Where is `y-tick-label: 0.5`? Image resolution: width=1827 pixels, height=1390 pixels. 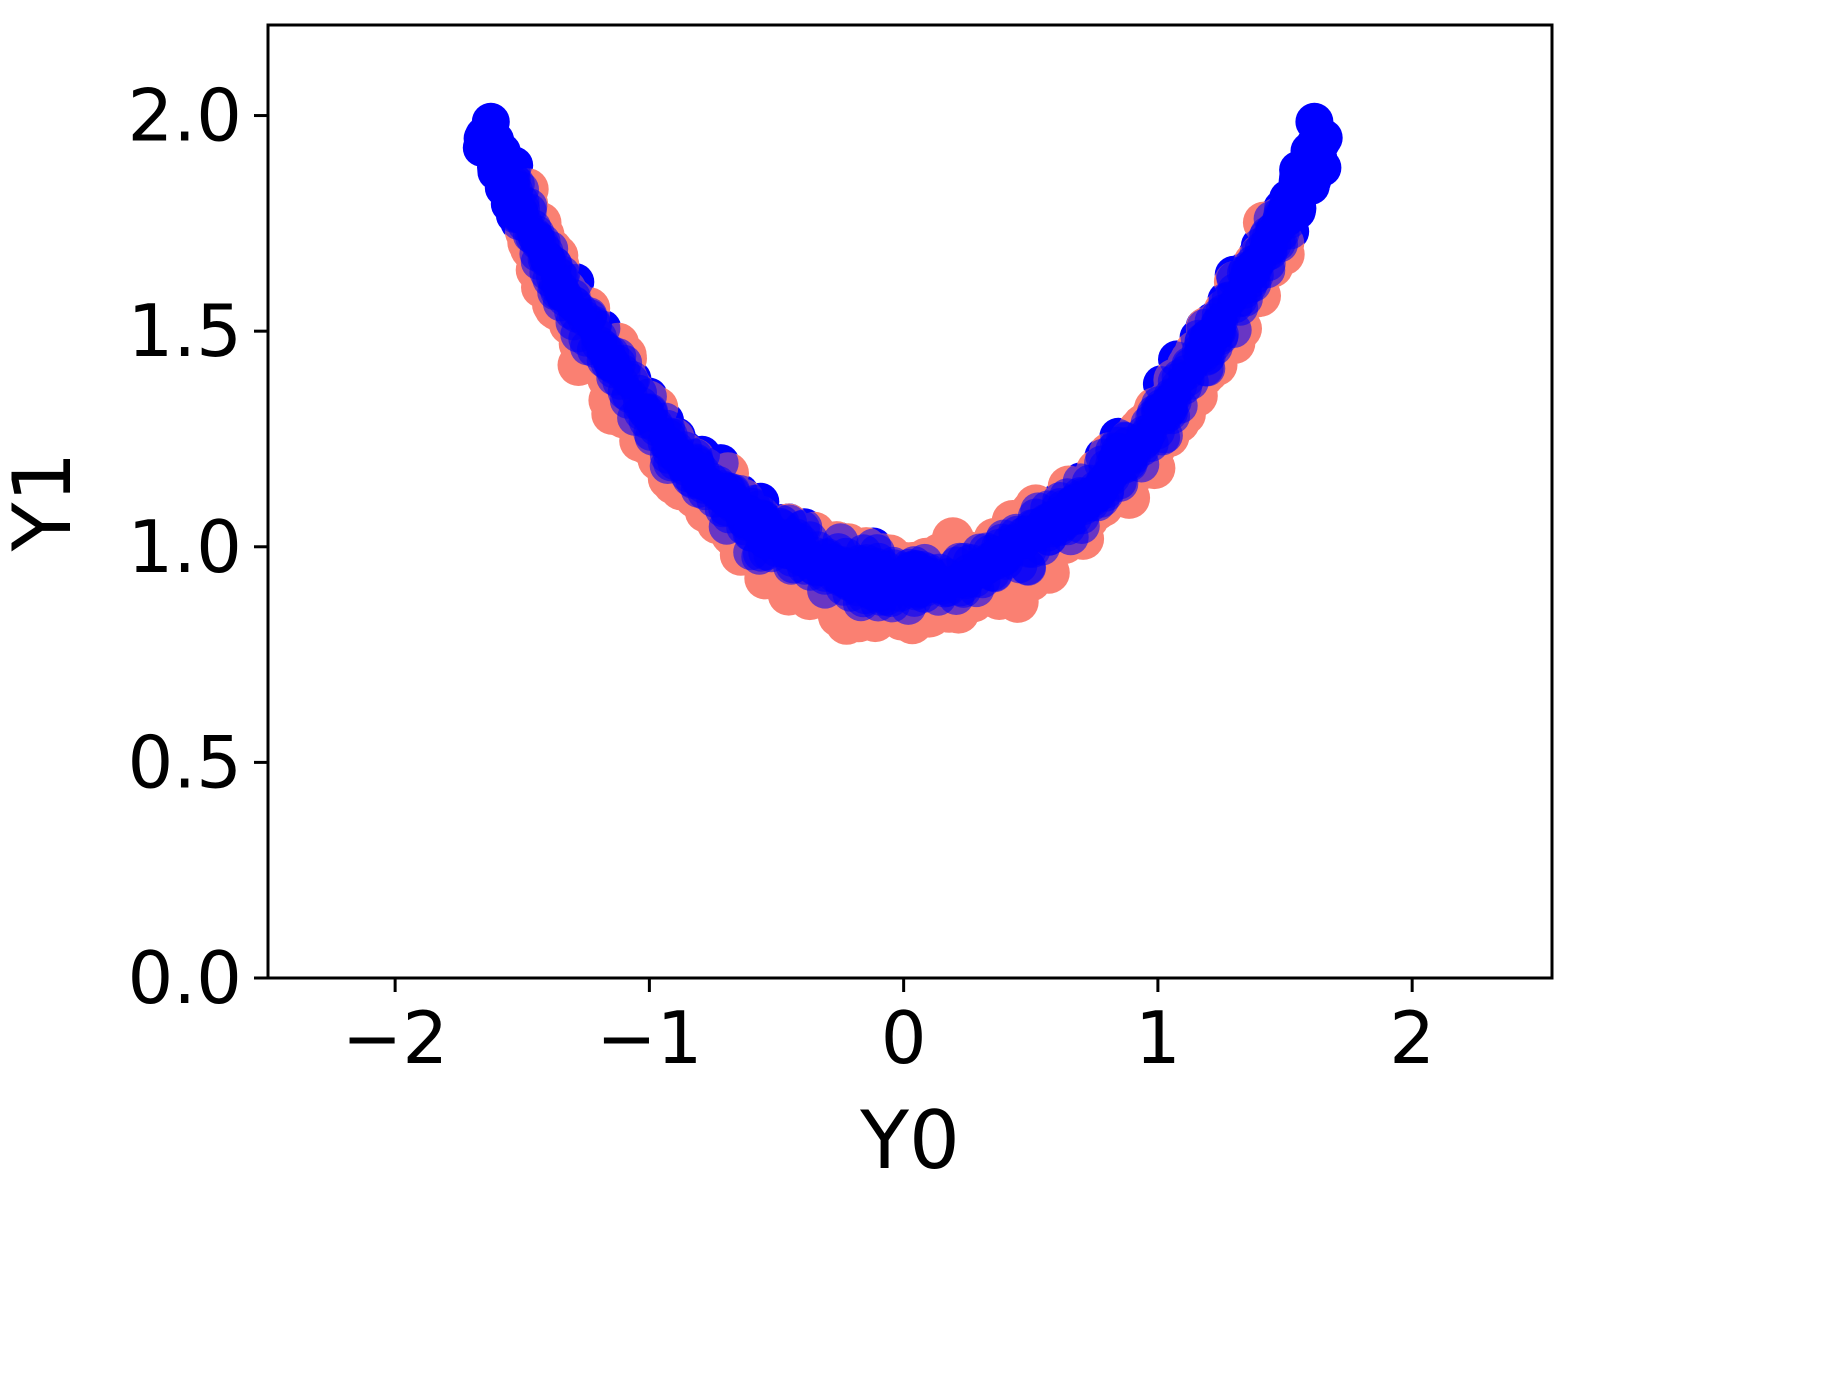 y-tick-label: 0.5 is located at coordinates (184, 762).